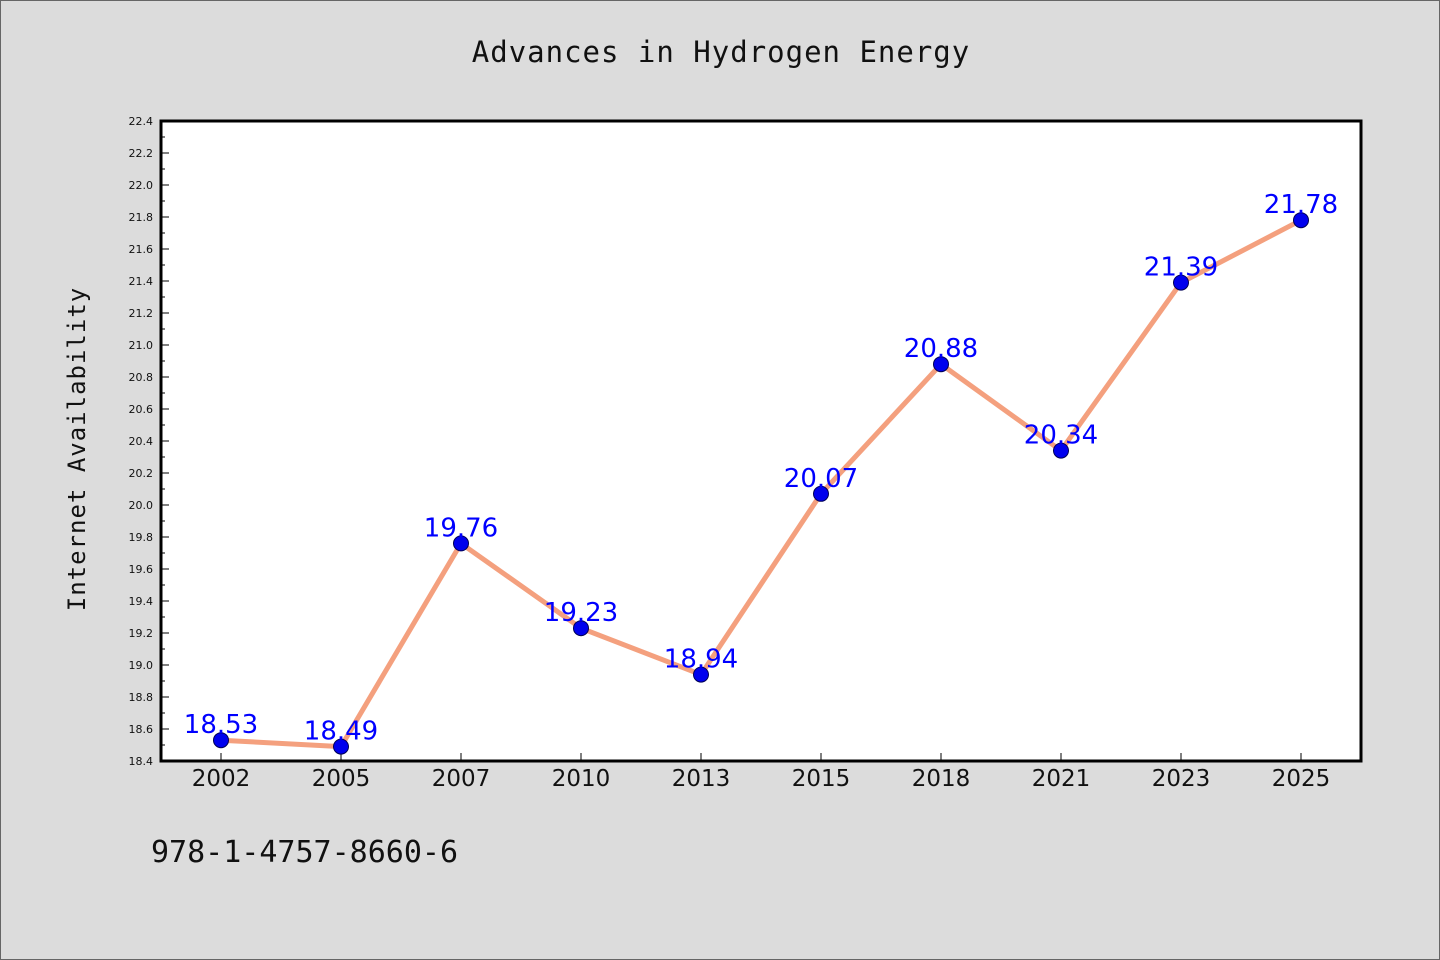 The height and width of the screenshot is (960, 1440). Describe the element at coordinates (141, 665) in the screenshot. I see `y-tick-label: 19.0` at that location.